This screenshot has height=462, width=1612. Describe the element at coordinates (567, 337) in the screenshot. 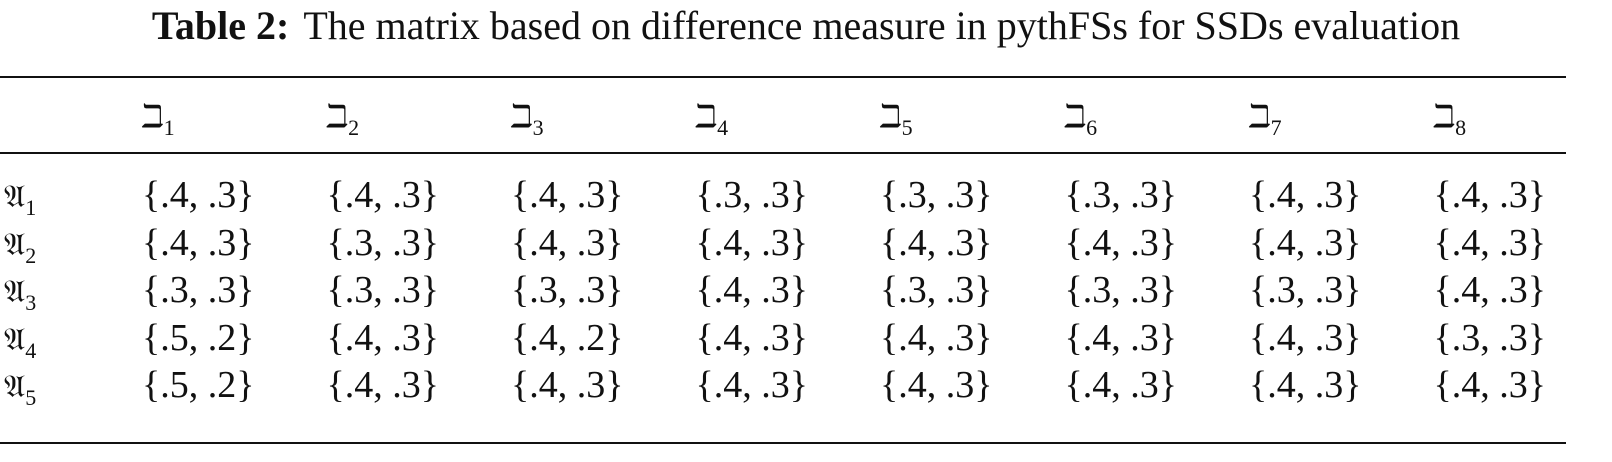

I see `table-cell: {.4, .2}` at that location.